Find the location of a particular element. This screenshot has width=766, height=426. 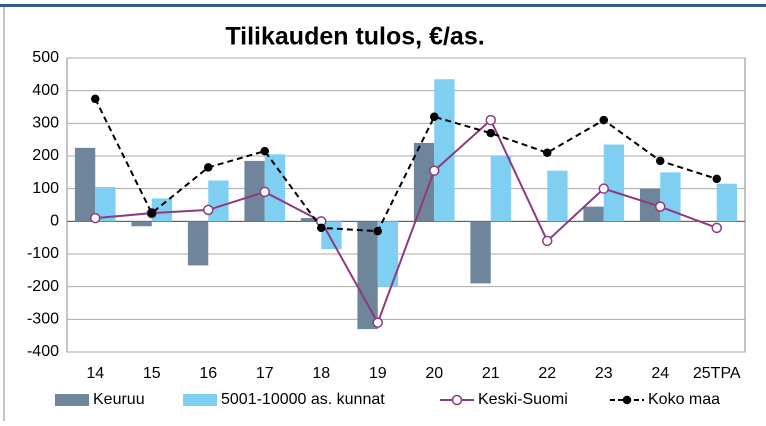

y-tick-label: 500 is located at coordinates (45, 57).